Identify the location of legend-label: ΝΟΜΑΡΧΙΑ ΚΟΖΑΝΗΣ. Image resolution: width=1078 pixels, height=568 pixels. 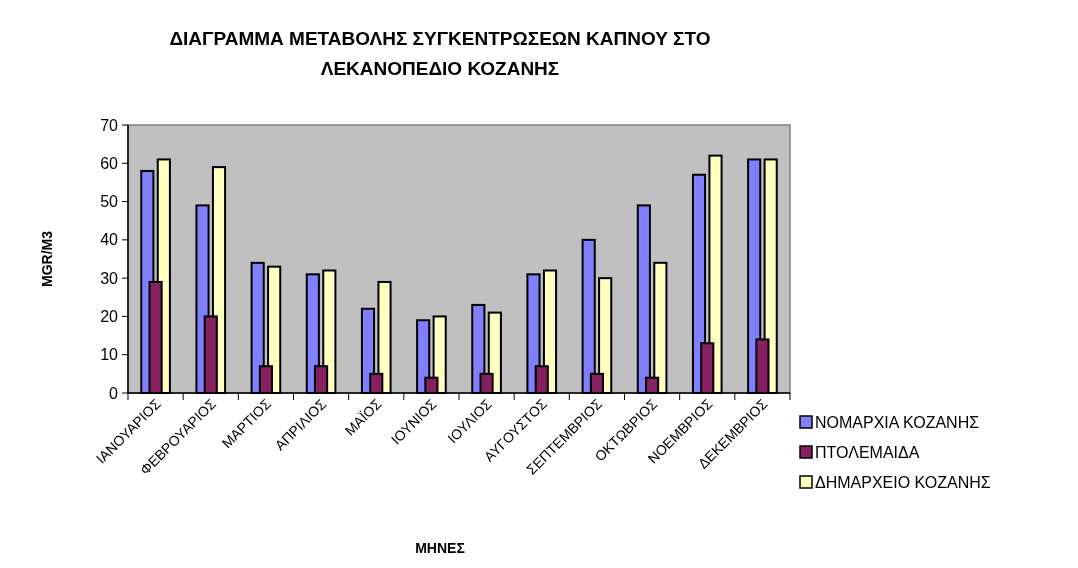
(897, 422).